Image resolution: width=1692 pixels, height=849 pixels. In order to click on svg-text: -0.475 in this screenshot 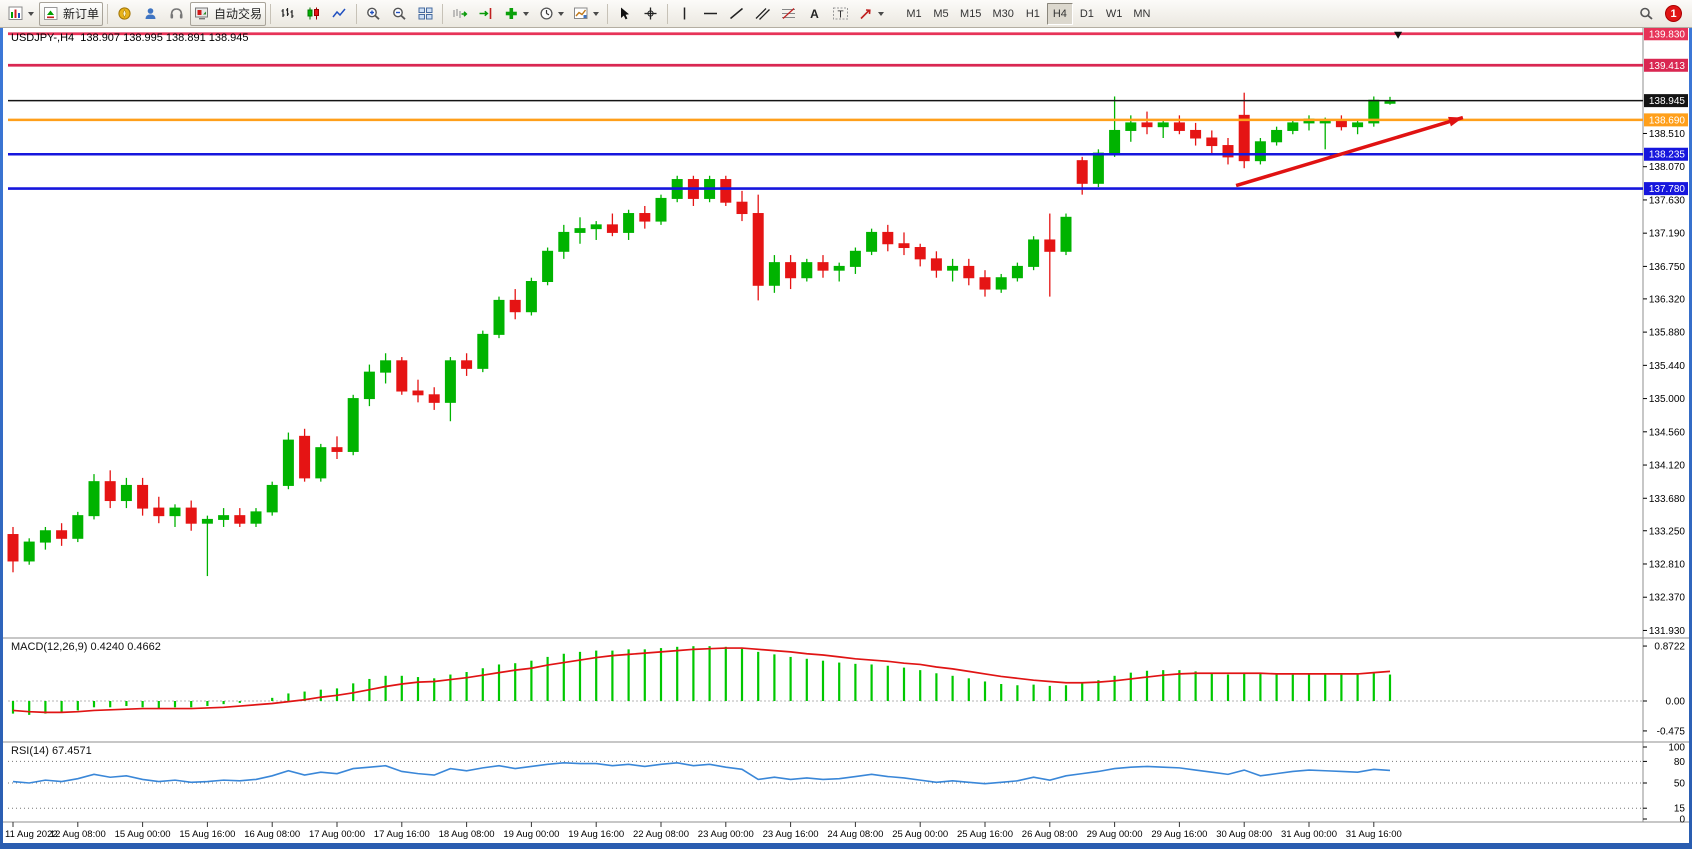, I will do `click(1671, 731)`.